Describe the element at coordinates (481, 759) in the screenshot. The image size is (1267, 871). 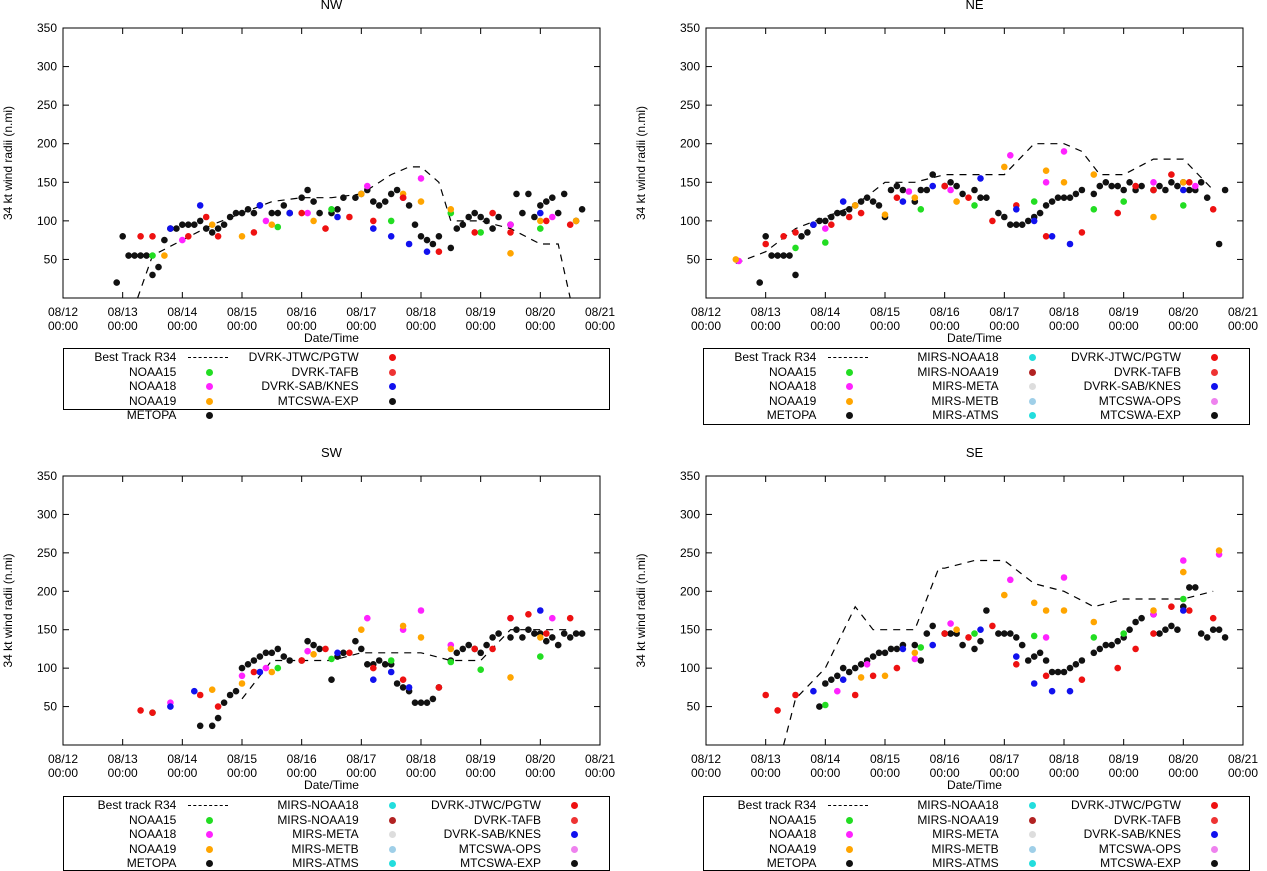
I see `x-tick-date: 08/19` at that location.